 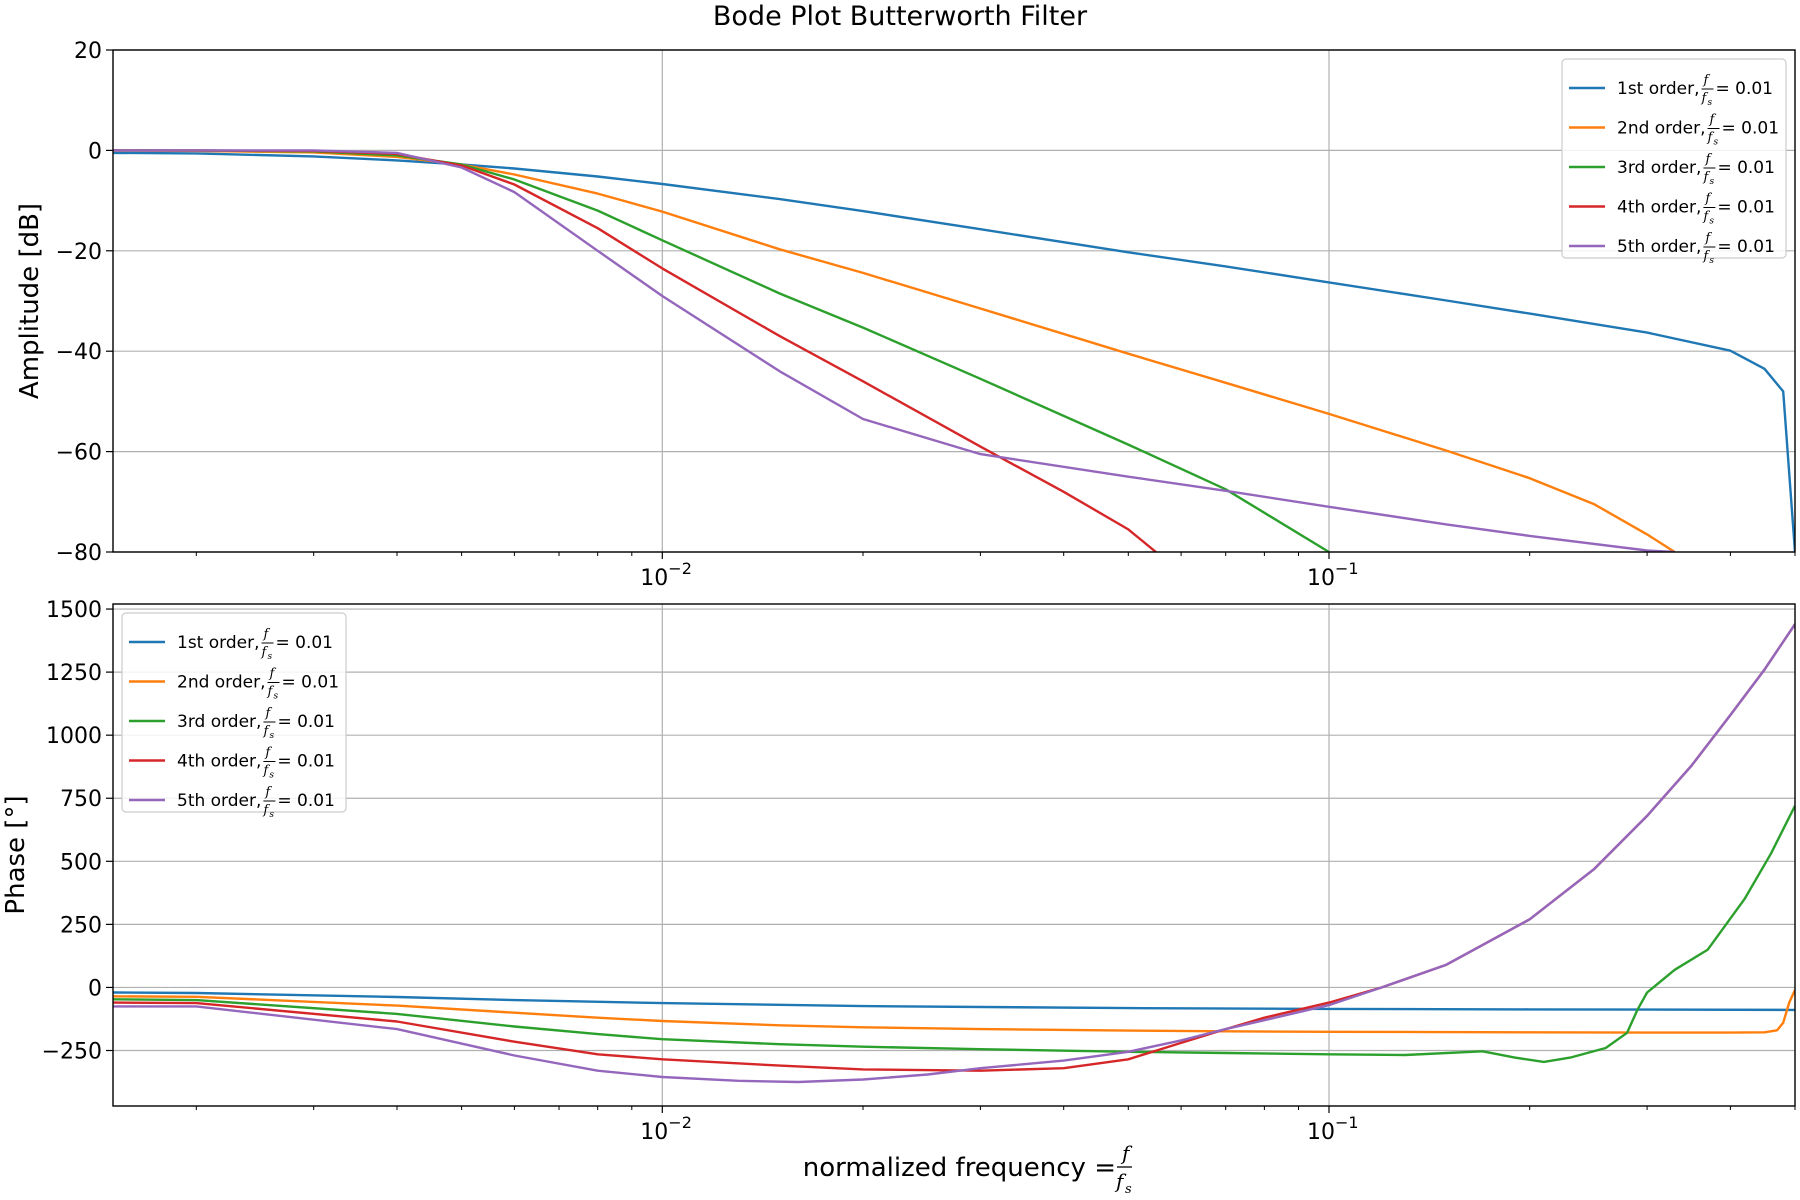 I want to click on x-axis-fraction-sub: s, so click(x=1128, y=1189).